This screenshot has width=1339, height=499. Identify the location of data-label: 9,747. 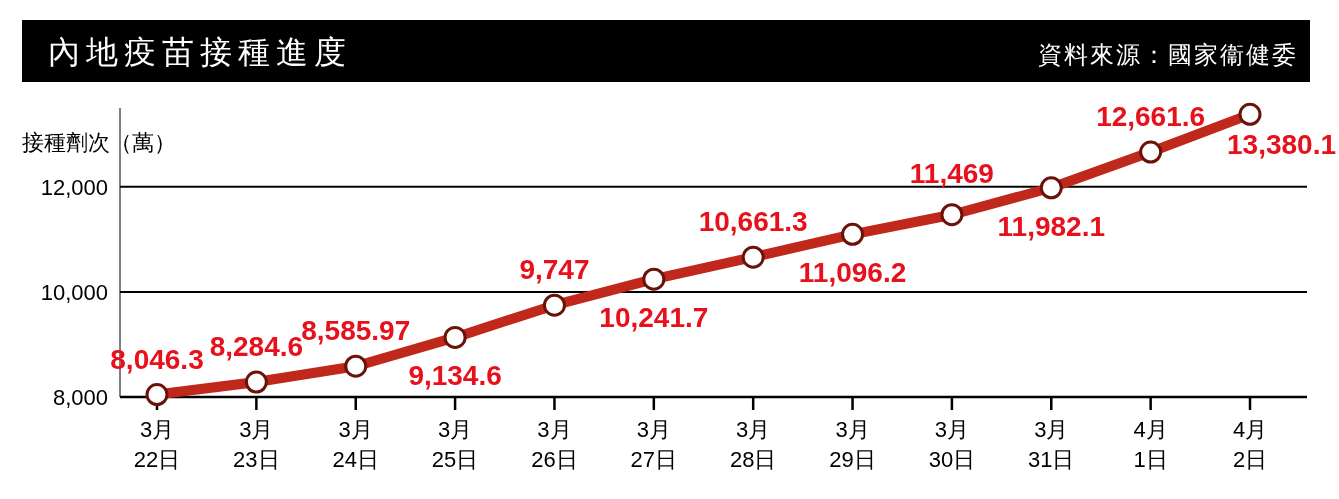
(554, 270).